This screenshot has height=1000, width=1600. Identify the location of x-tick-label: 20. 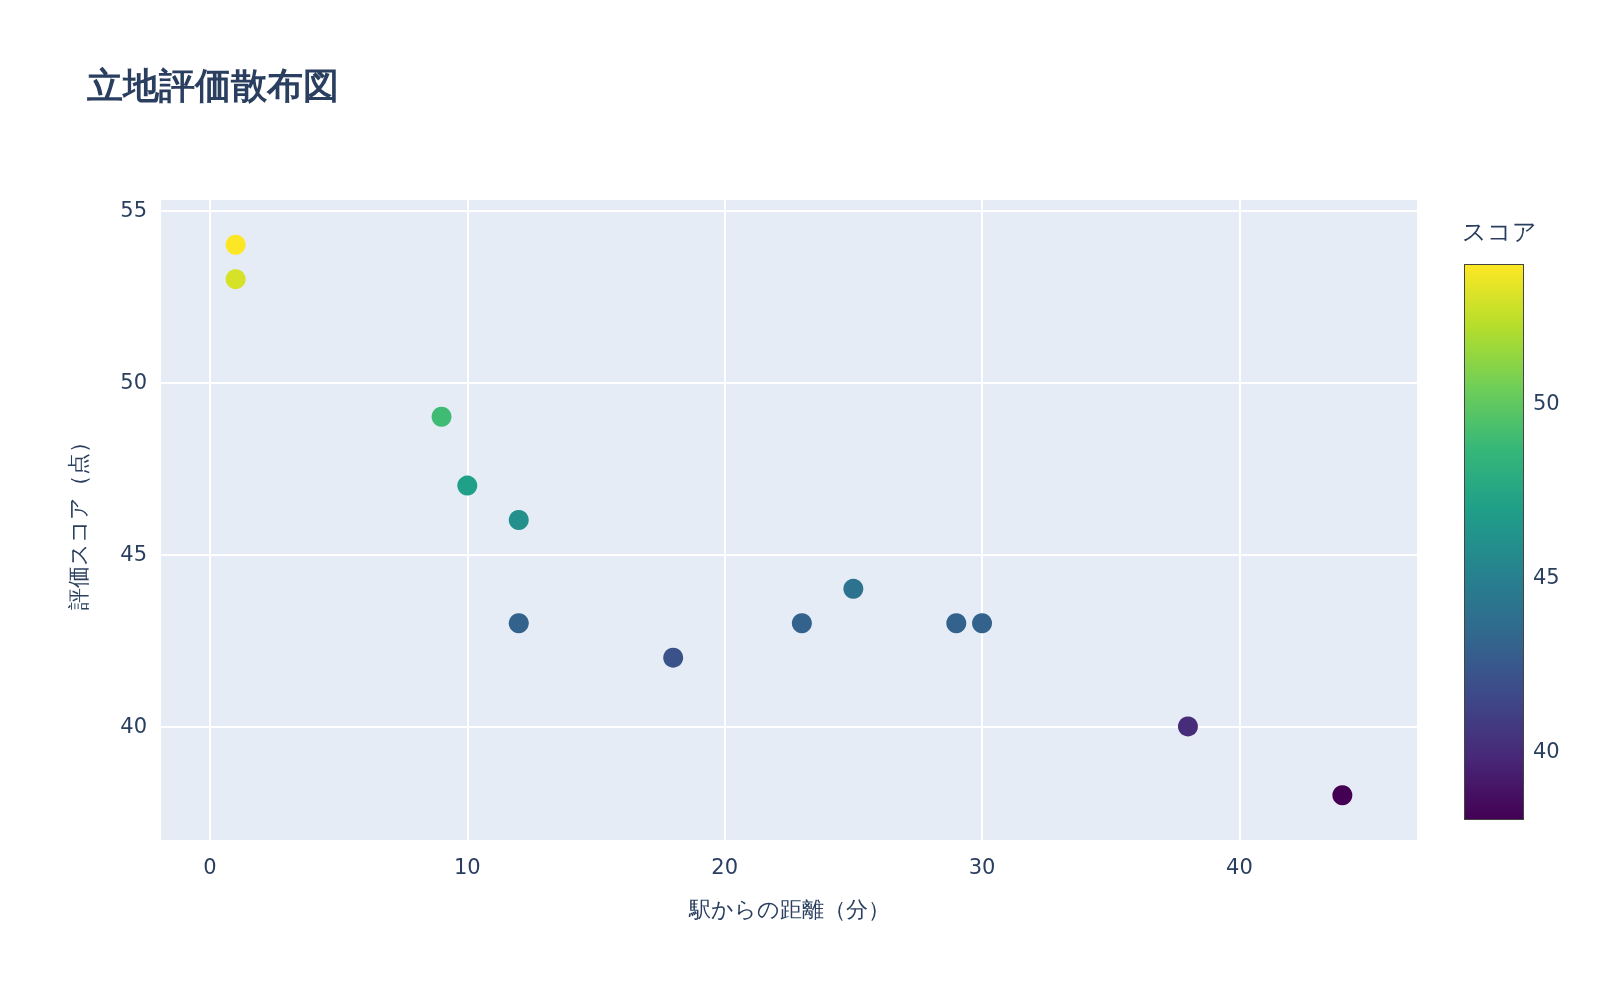
(725, 866).